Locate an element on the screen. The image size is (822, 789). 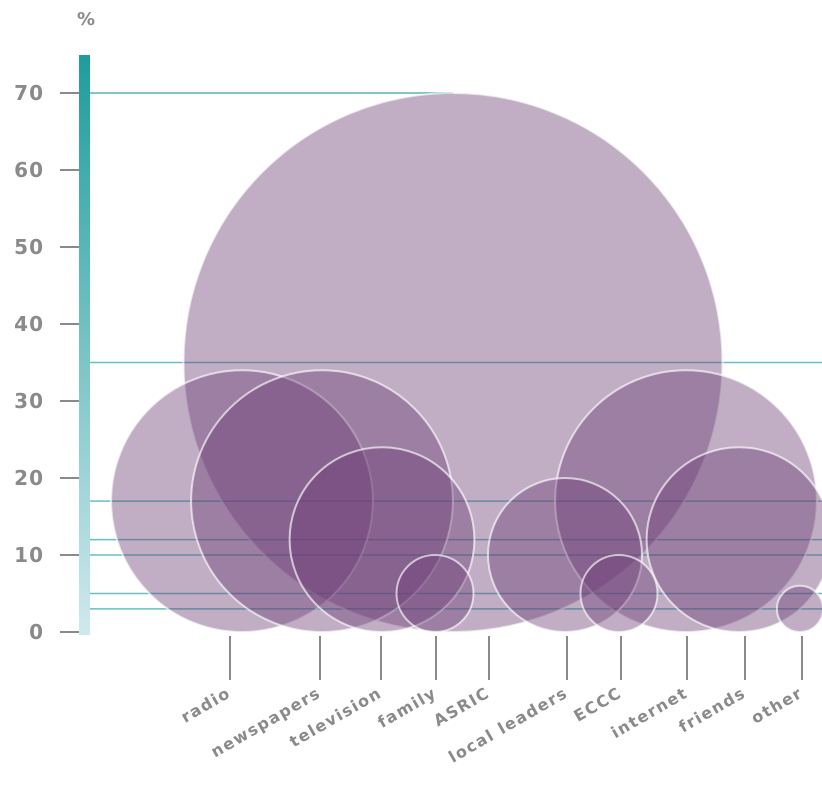
bubble-other is located at coordinates (798, 608).